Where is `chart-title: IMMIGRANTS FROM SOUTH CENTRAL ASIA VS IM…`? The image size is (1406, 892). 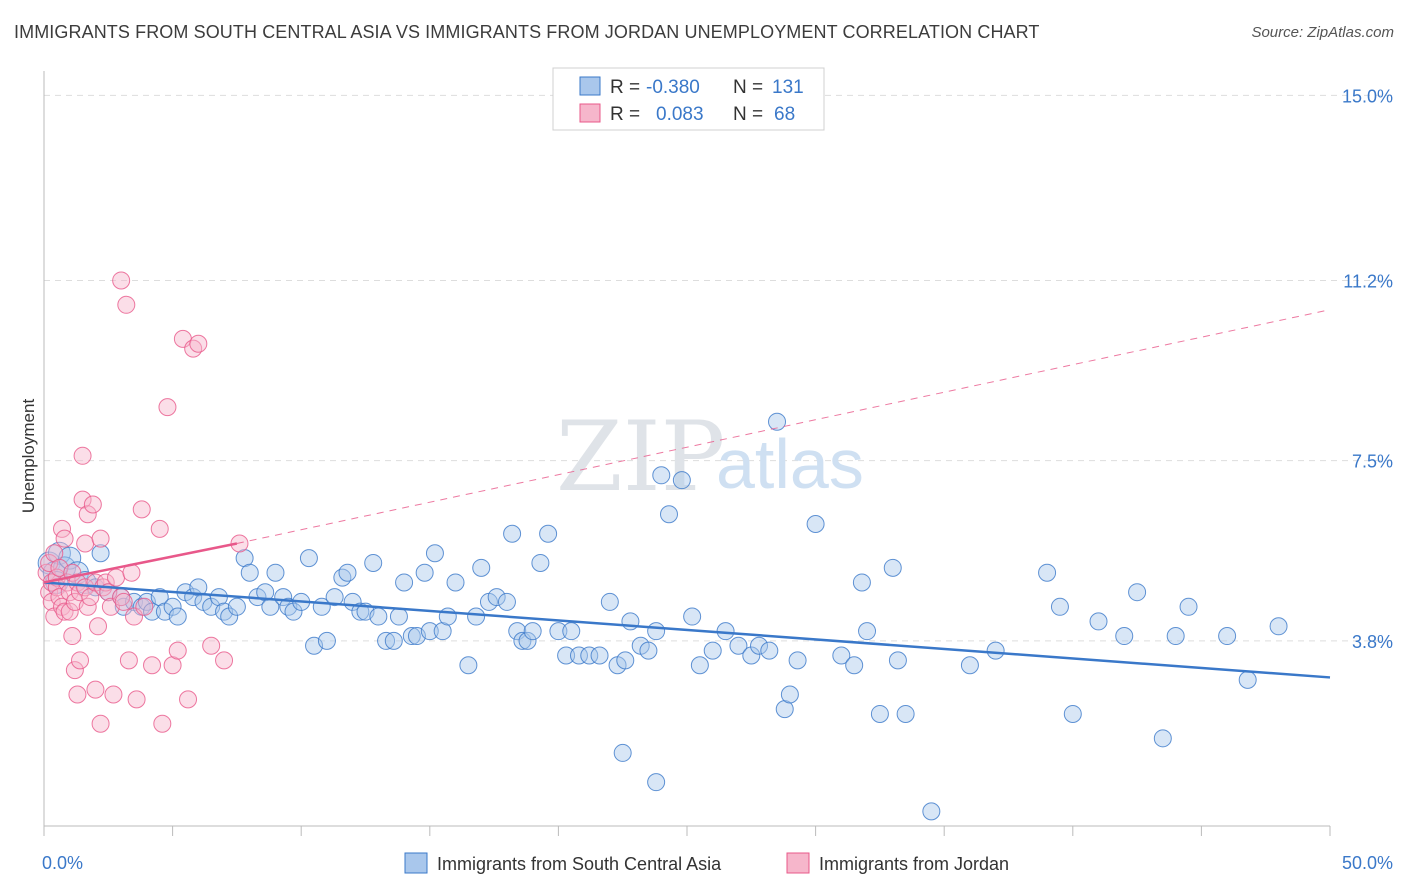
chart-title: IMMIGRANTS FROM SOUTH CENTRAL ASIA VS IM… is located at coordinates (527, 32).